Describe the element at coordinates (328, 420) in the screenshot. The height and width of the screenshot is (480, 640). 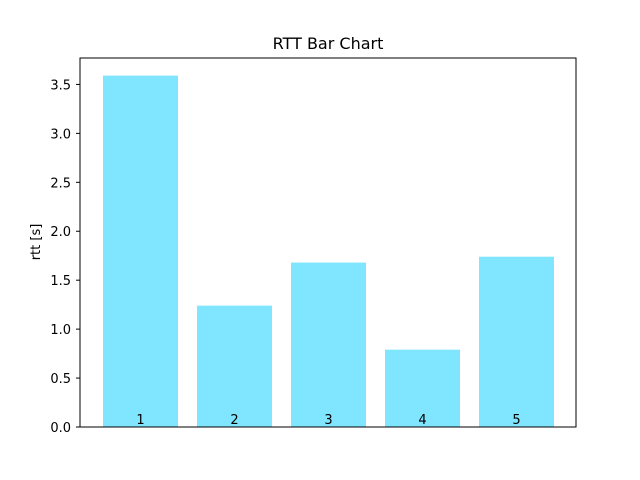
I see `bar-label-3: 3` at that location.